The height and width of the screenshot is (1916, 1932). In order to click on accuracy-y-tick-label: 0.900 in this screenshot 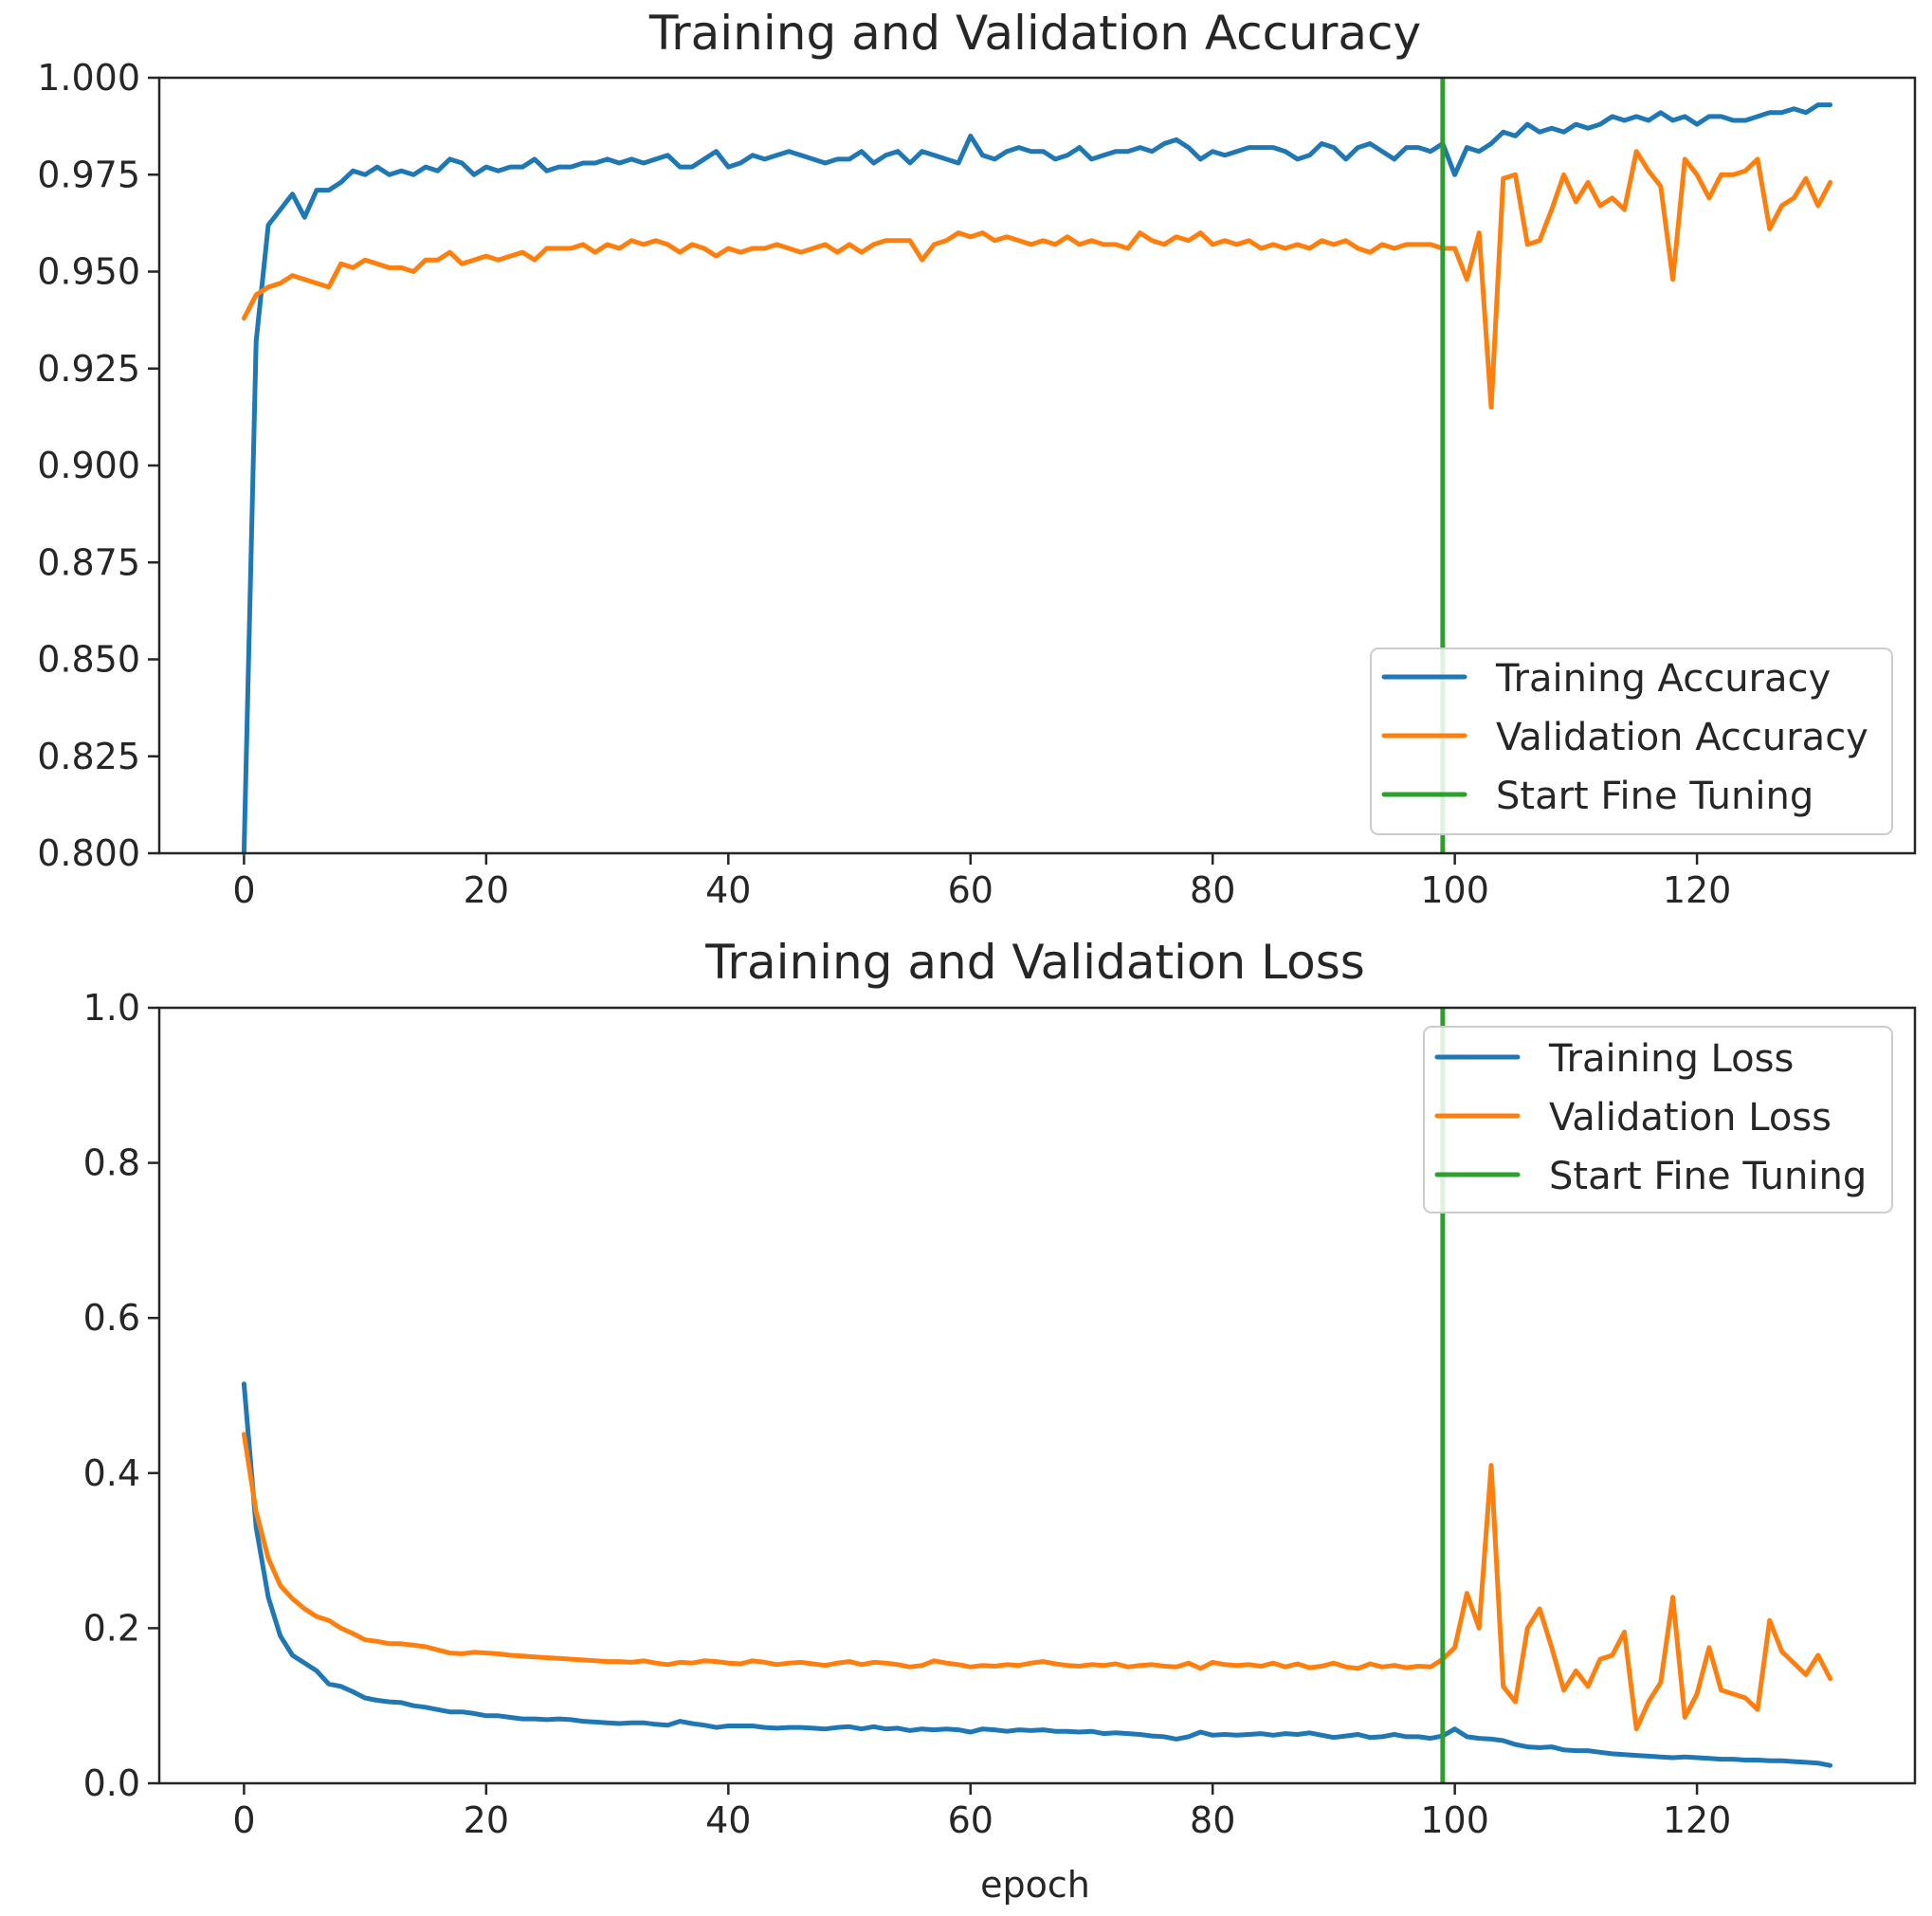, I will do `click(89, 465)`.